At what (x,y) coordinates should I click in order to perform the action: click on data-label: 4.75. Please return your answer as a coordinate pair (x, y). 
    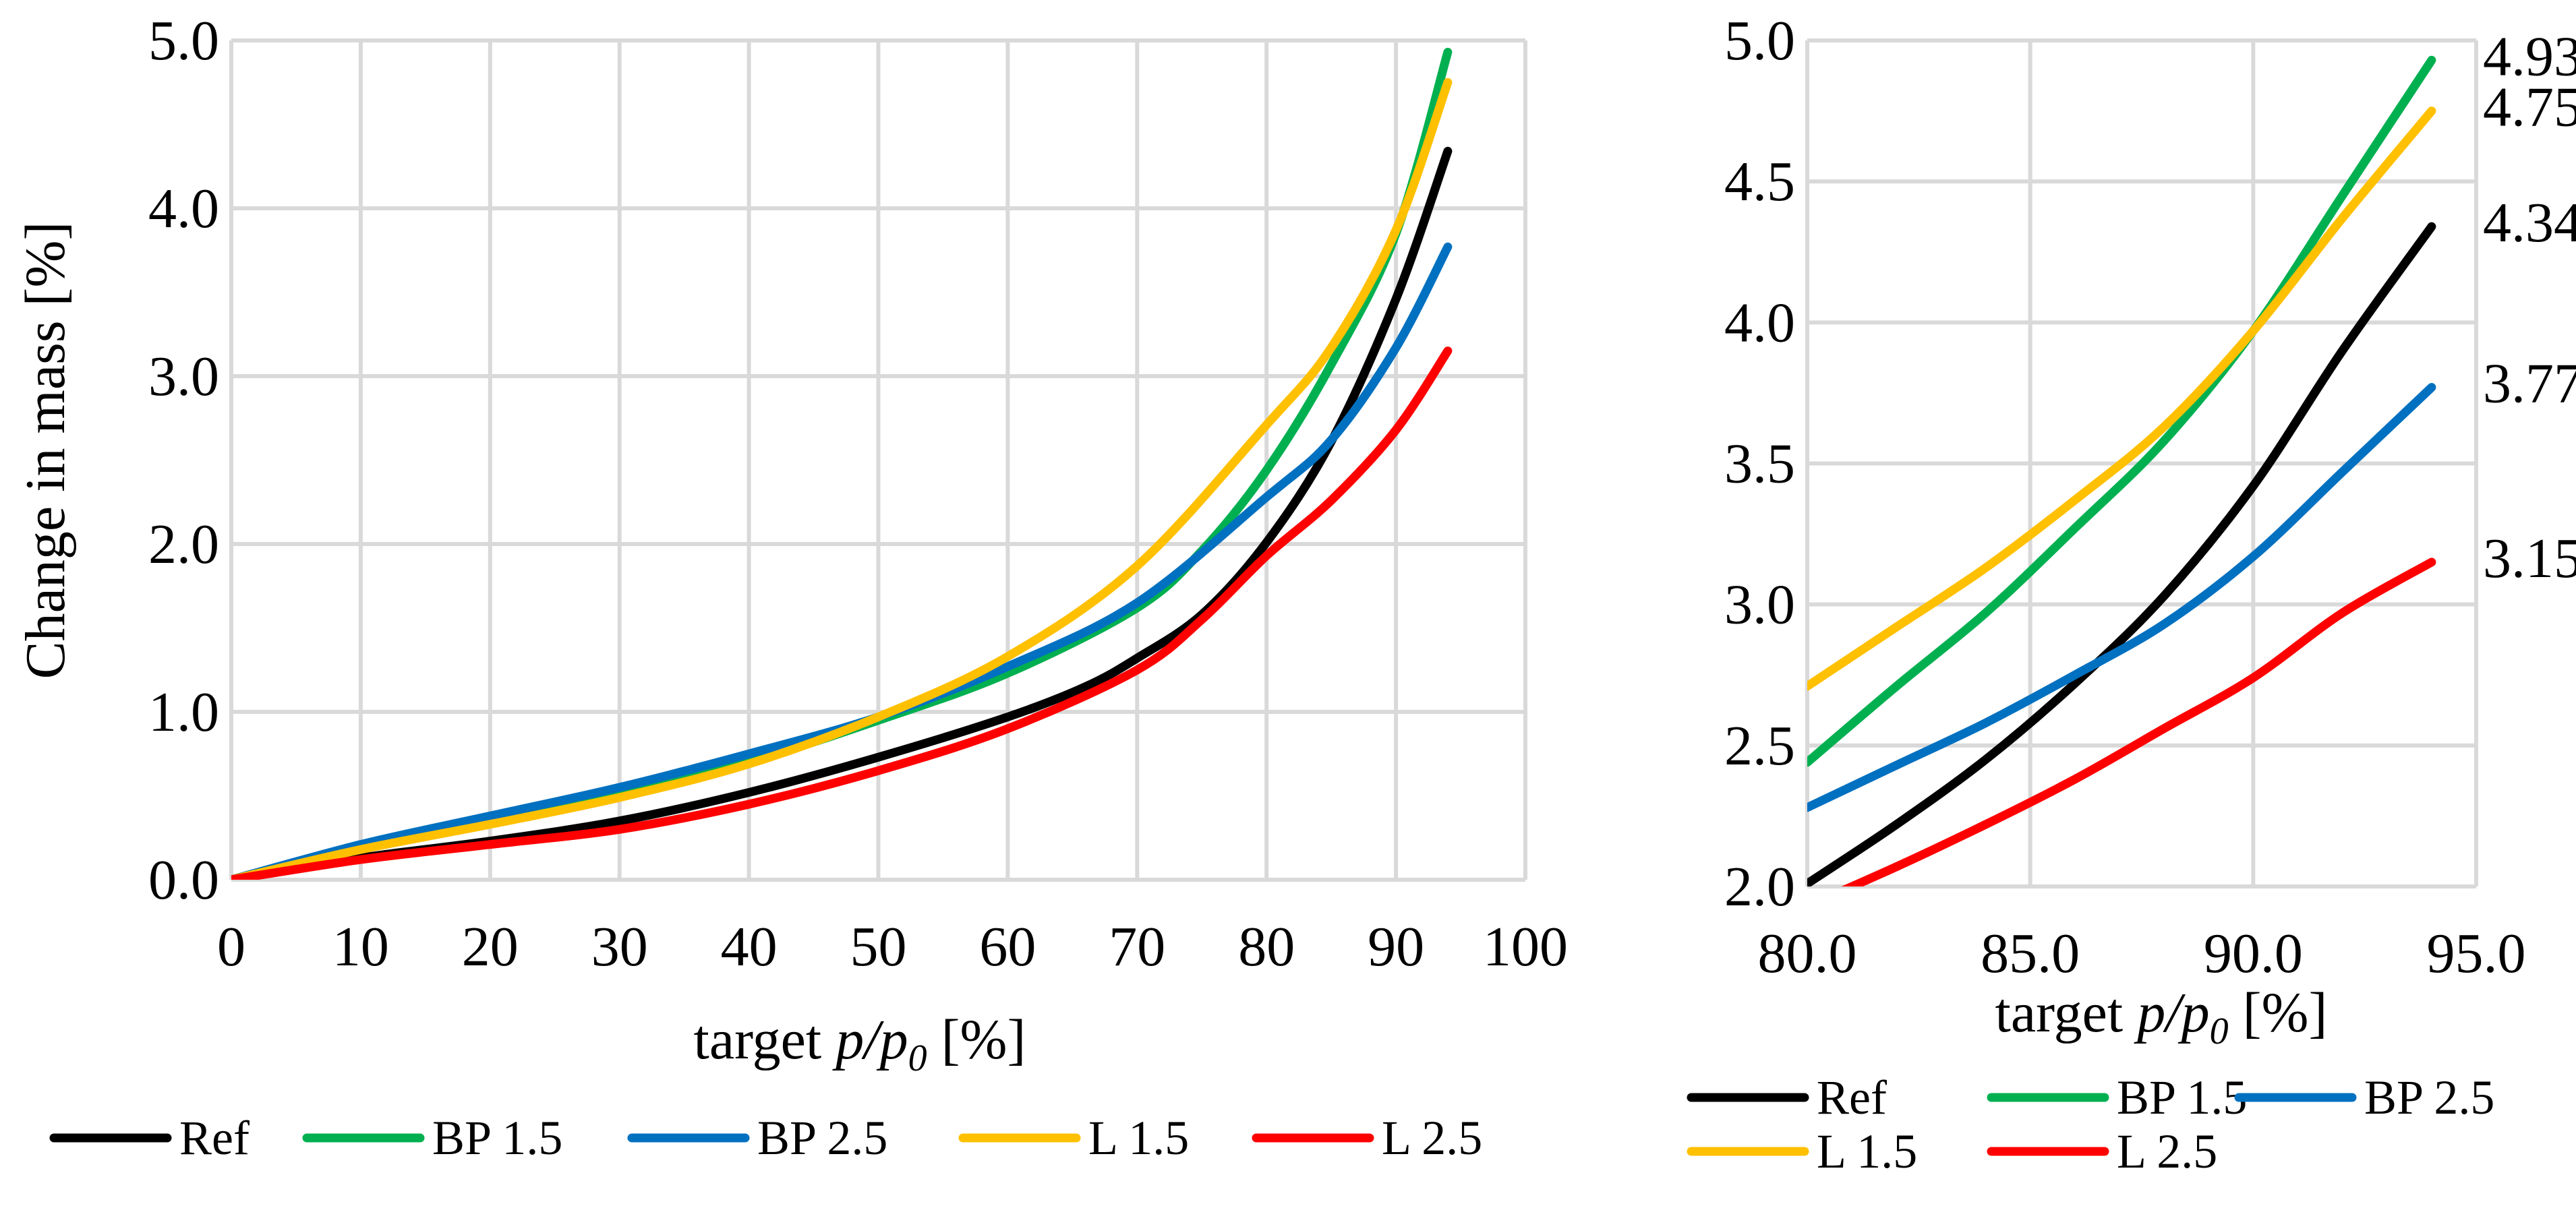
    Looking at the image, I should click on (2530, 107).